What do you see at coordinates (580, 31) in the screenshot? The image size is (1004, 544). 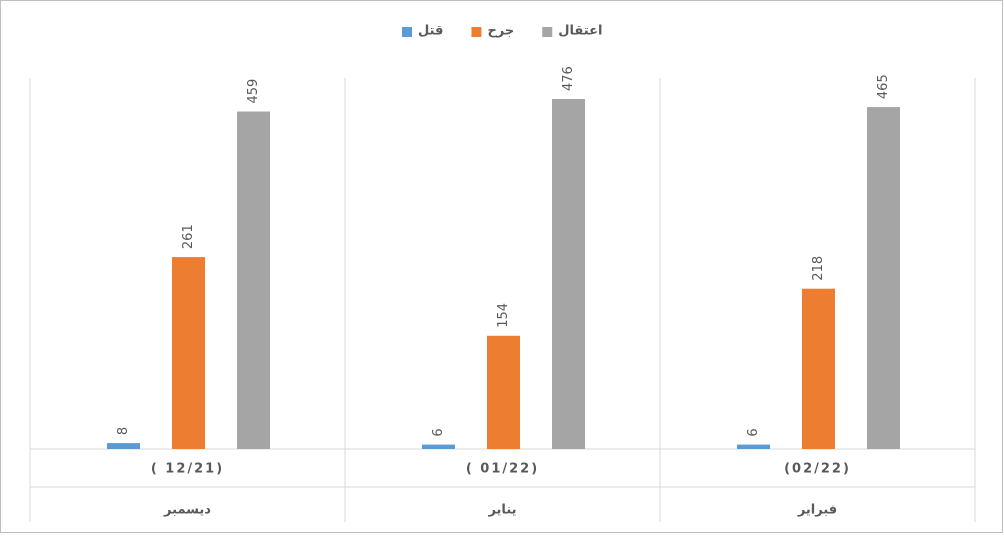 I see `legend-label: اعتقال` at bounding box center [580, 31].